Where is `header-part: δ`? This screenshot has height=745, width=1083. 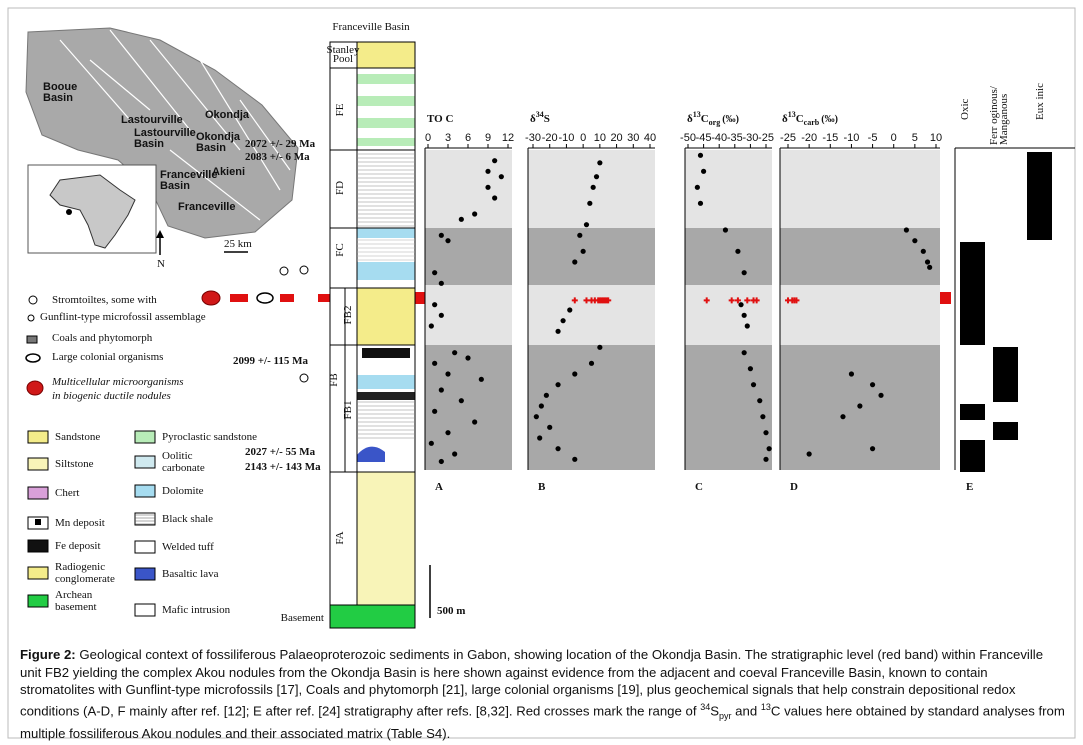
header-part: δ is located at coordinates (533, 119).